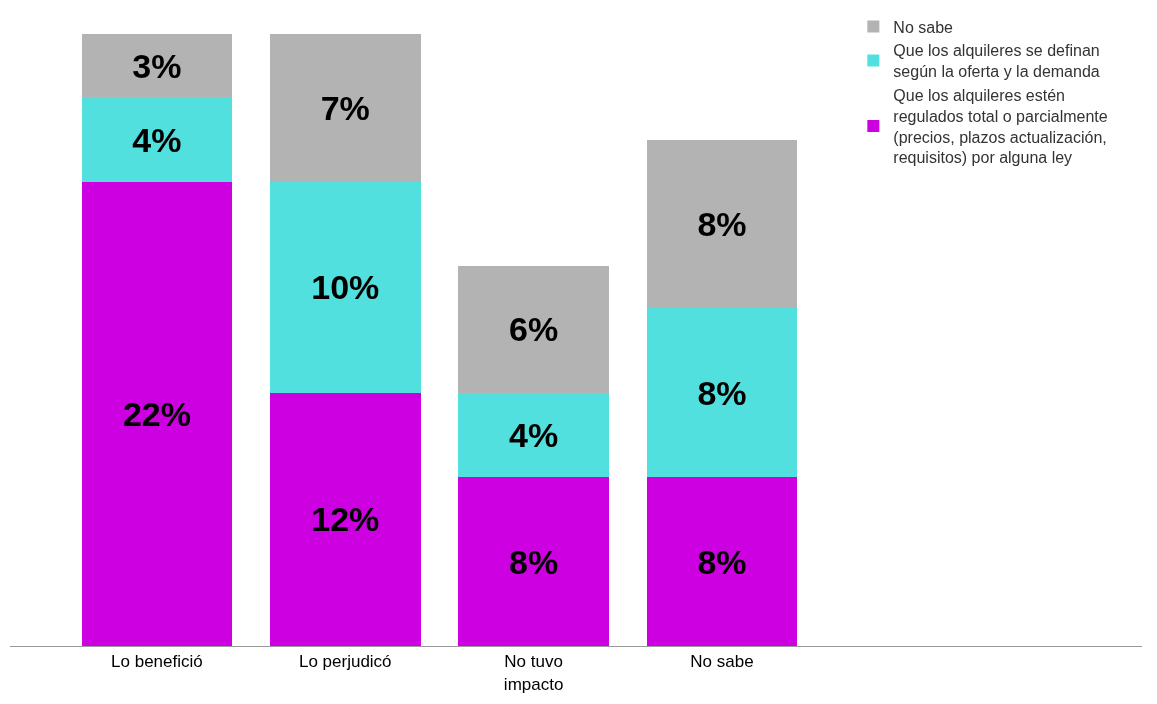  I want to click on x-tick-label: Lo benefició, so click(157, 662).